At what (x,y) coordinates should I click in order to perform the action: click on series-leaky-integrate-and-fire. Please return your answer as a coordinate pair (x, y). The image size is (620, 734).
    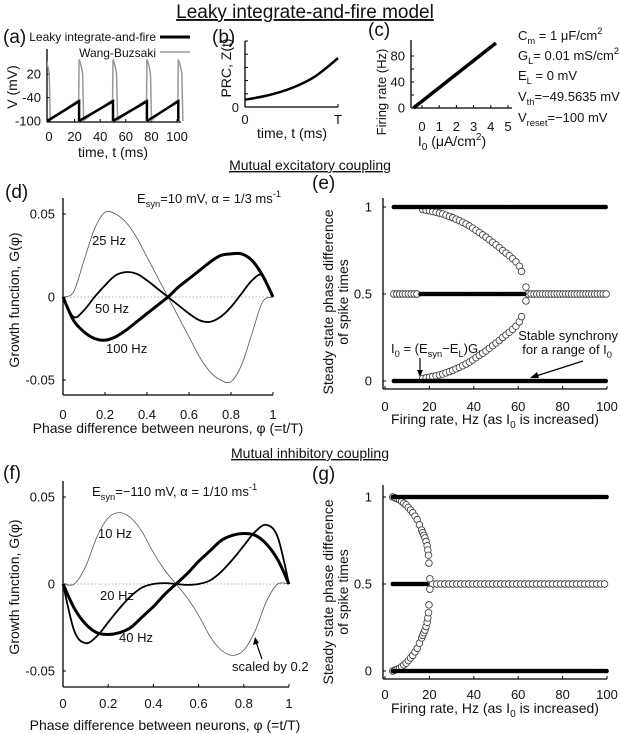
    Looking at the image, I should click on (113, 111).